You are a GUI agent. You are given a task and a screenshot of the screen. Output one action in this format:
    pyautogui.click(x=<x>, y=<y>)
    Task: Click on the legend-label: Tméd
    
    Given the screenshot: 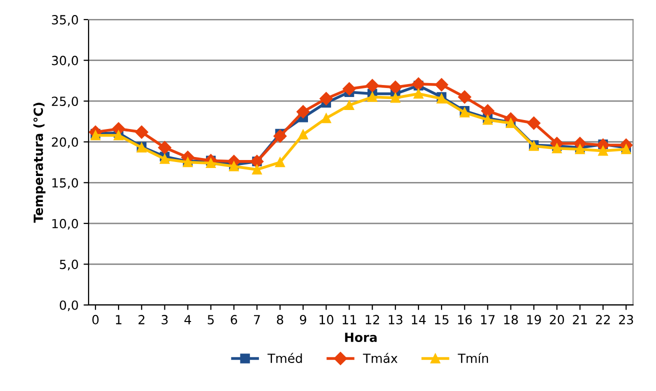 What is the action you would take?
    pyautogui.click(x=285, y=358)
    